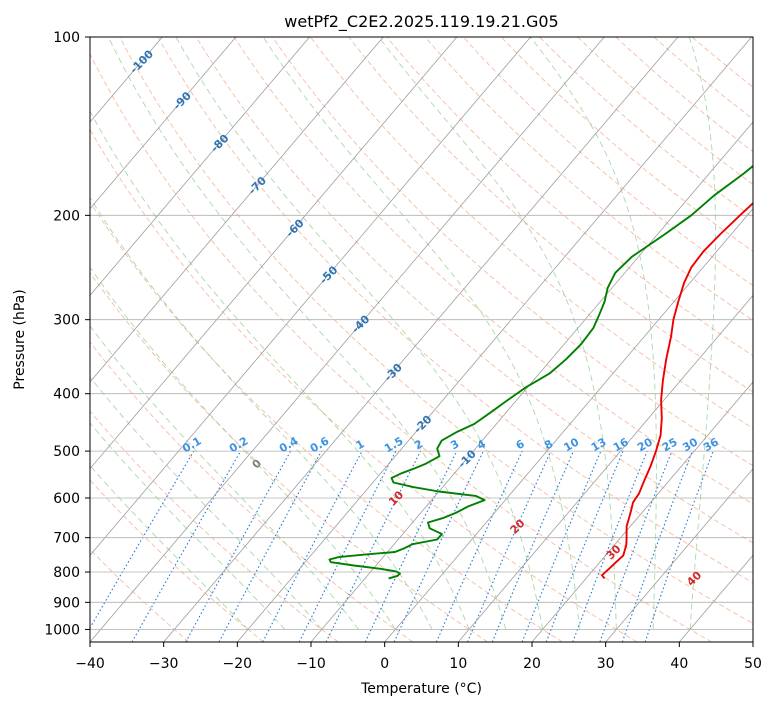  Describe the element at coordinates (66, 38) in the screenshot. I see `y-tick-label: 100` at that location.